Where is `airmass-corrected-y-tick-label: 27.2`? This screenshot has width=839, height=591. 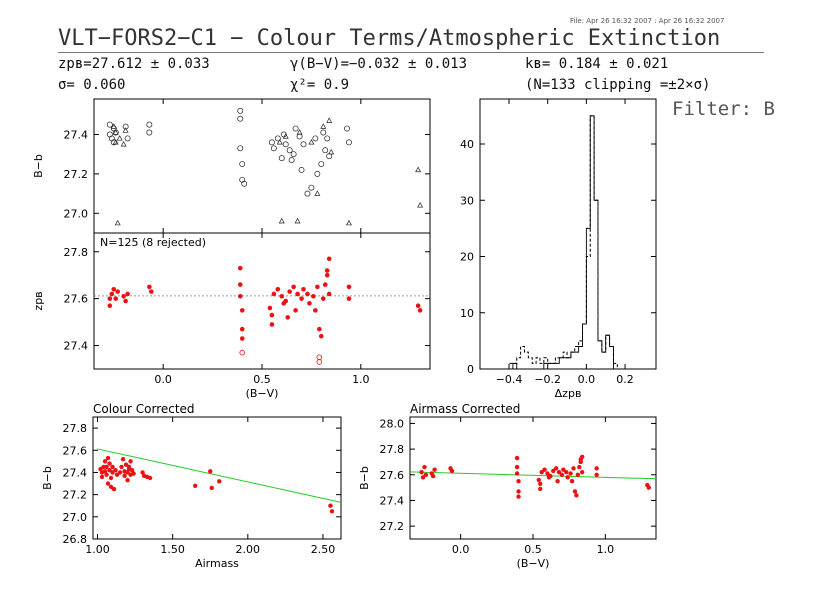 airmass-corrected-y-tick-label: 27.2 is located at coordinates (392, 526).